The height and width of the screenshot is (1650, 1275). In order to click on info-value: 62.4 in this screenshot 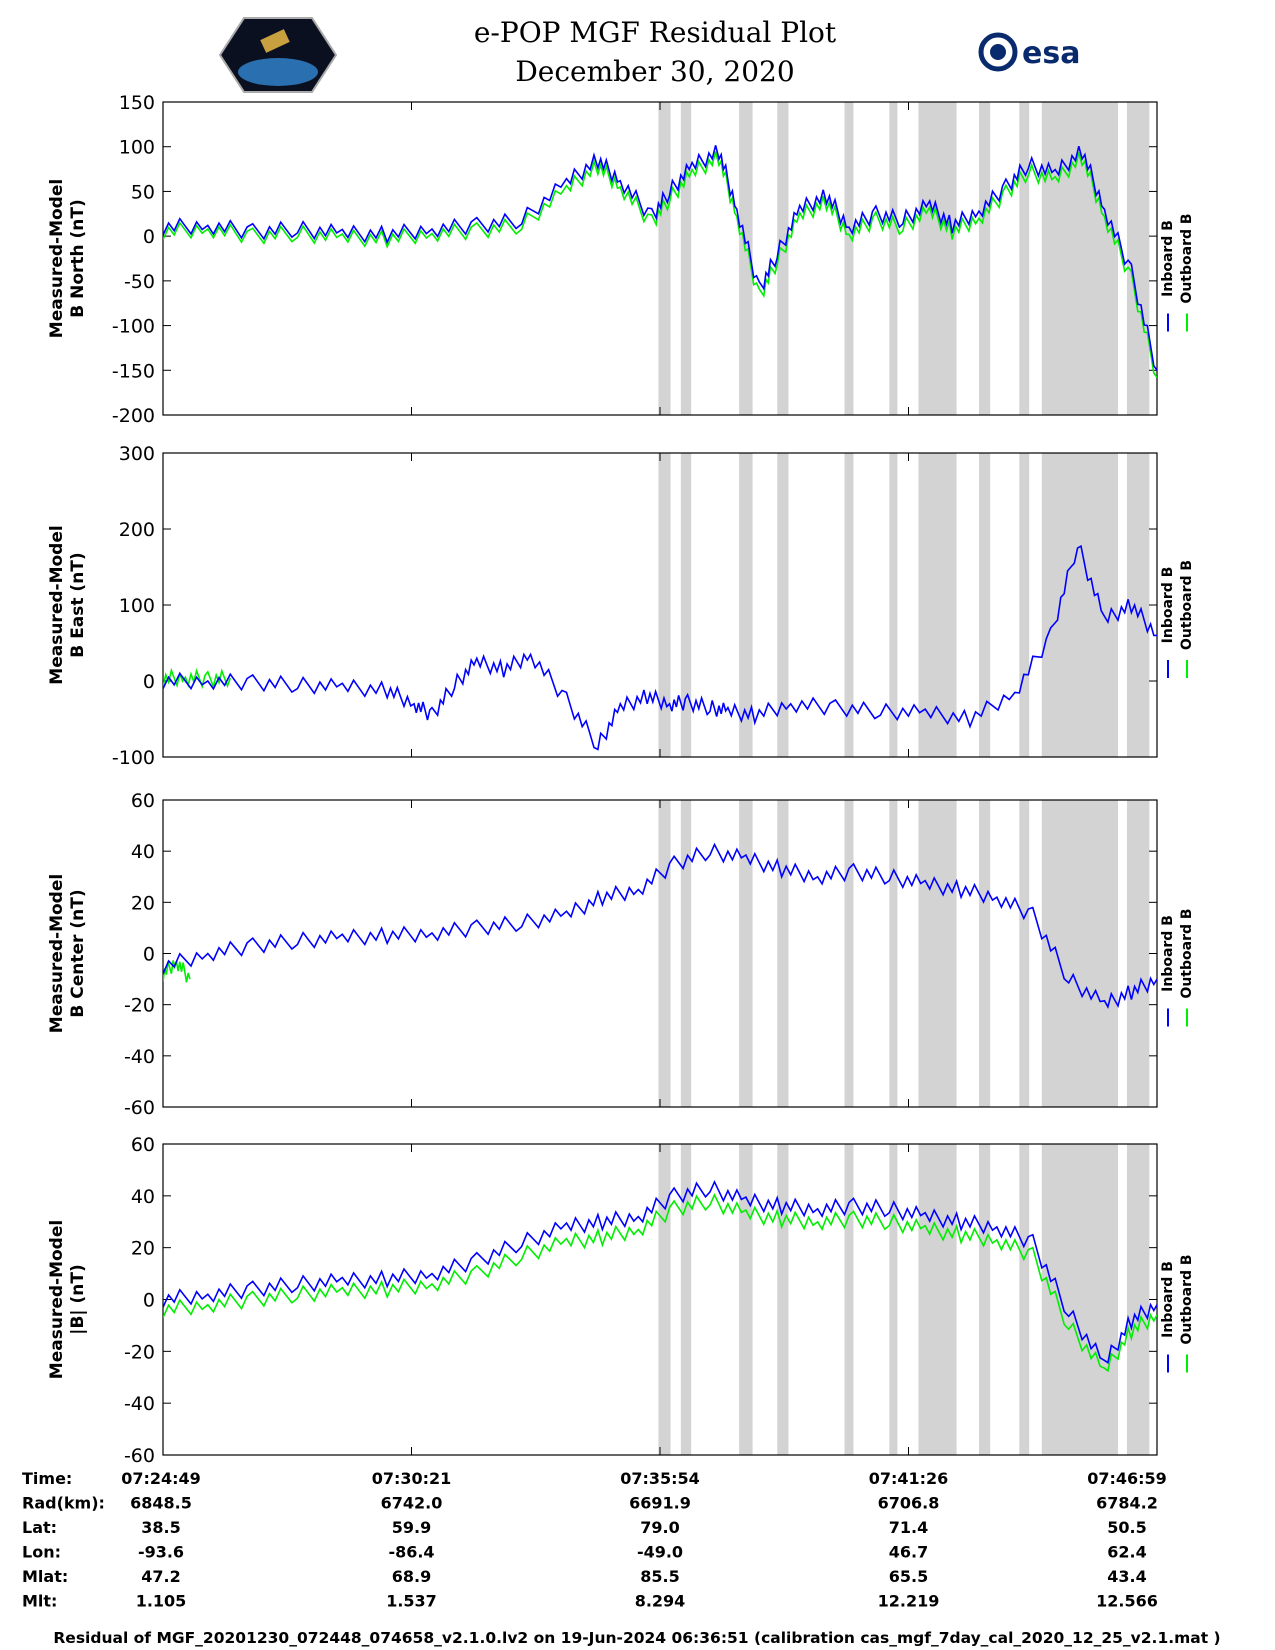, I will do `click(1126, 1552)`.